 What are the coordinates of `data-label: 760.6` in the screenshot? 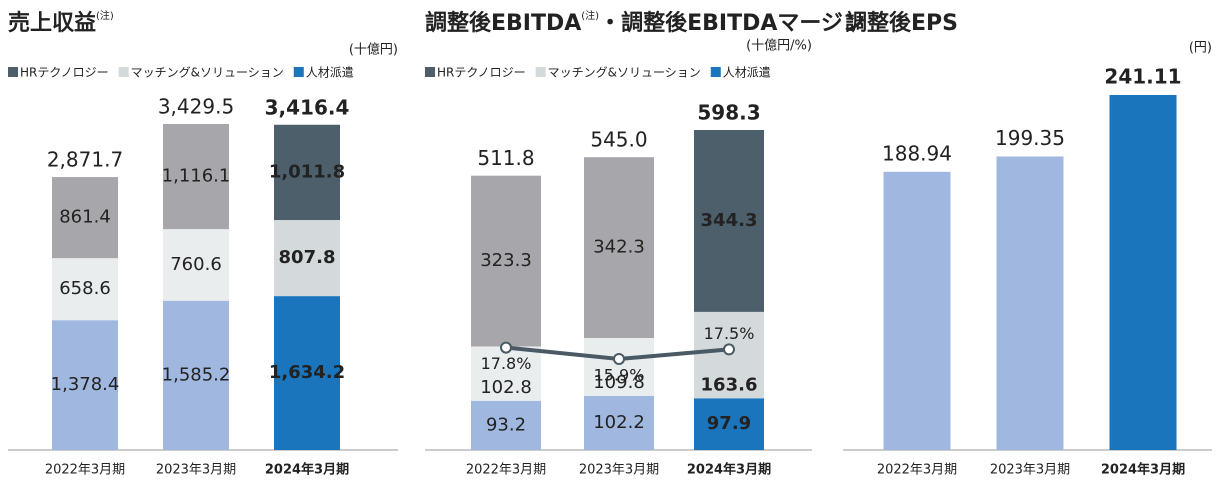 It's located at (196, 264).